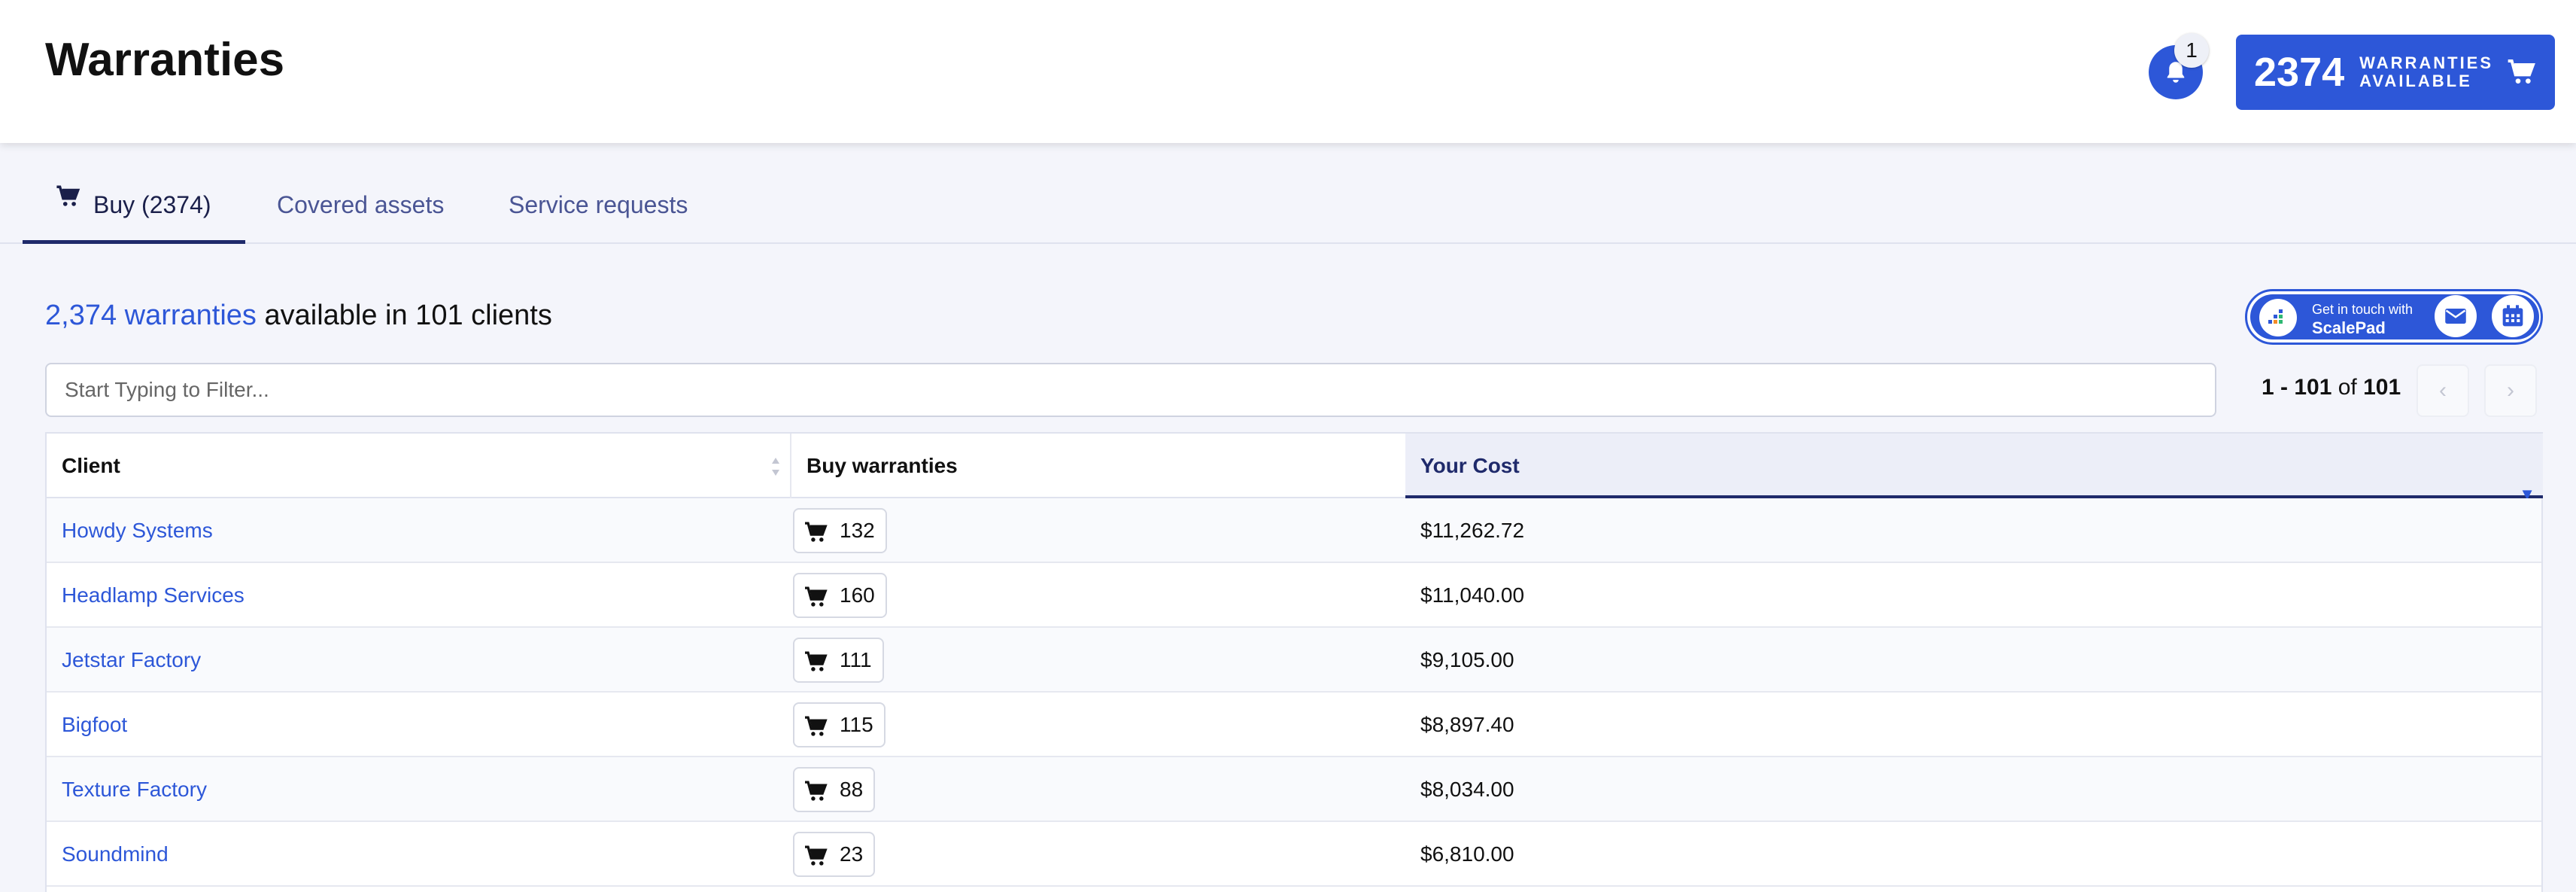  I want to click on mail-icon, so click(2455, 316).